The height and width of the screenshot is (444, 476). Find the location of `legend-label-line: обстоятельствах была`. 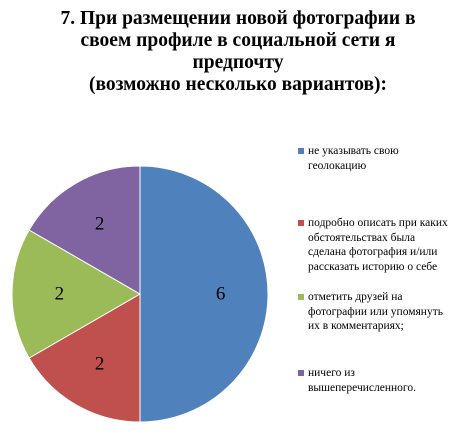

legend-label-line: обстоятельствах была is located at coordinates (362, 237).